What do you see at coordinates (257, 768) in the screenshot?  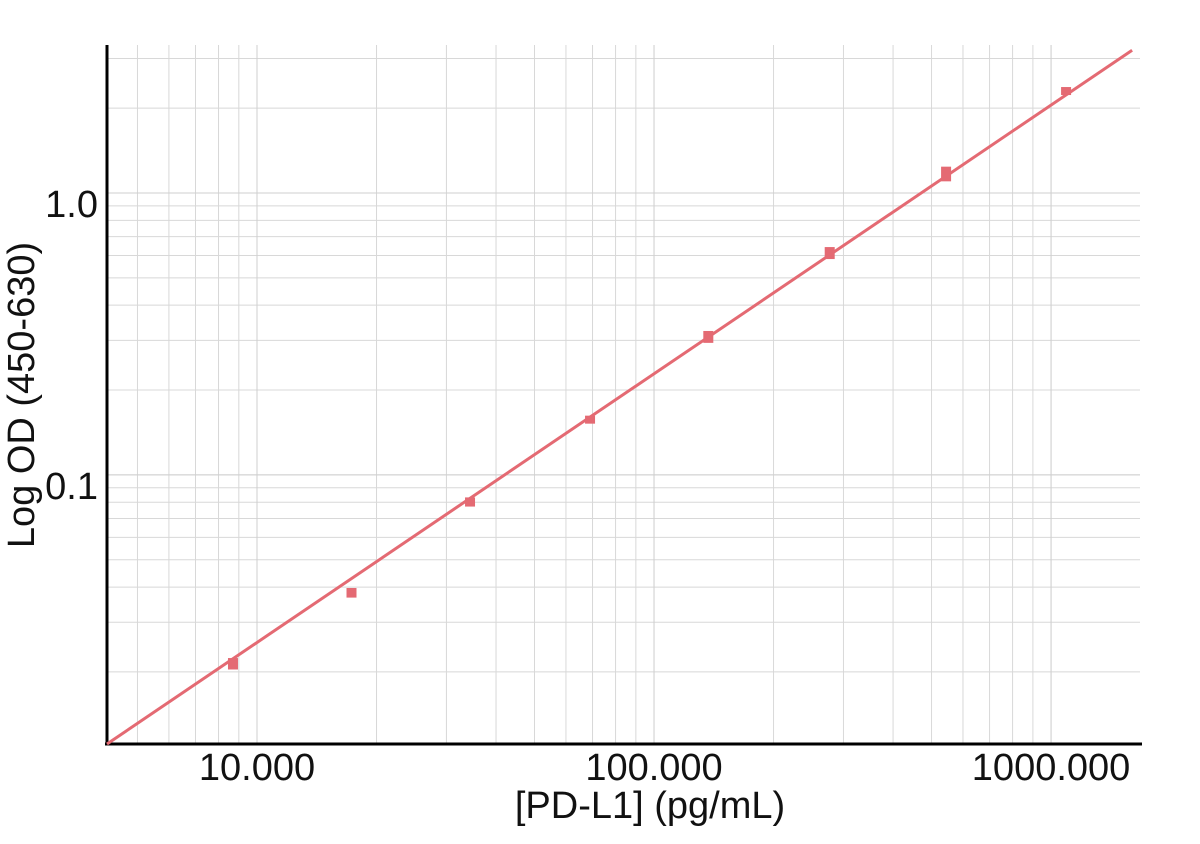 I see `x-tick-label: 10.000` at bounding box center [257, 768].